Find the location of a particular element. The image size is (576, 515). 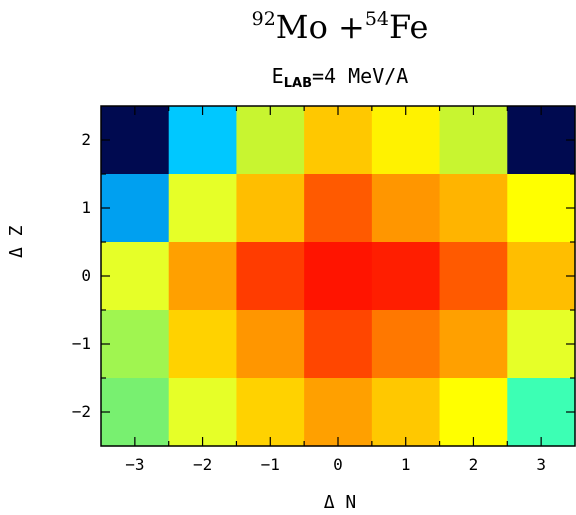

x-tick-label: 1 is located at coordinates (406, 464).